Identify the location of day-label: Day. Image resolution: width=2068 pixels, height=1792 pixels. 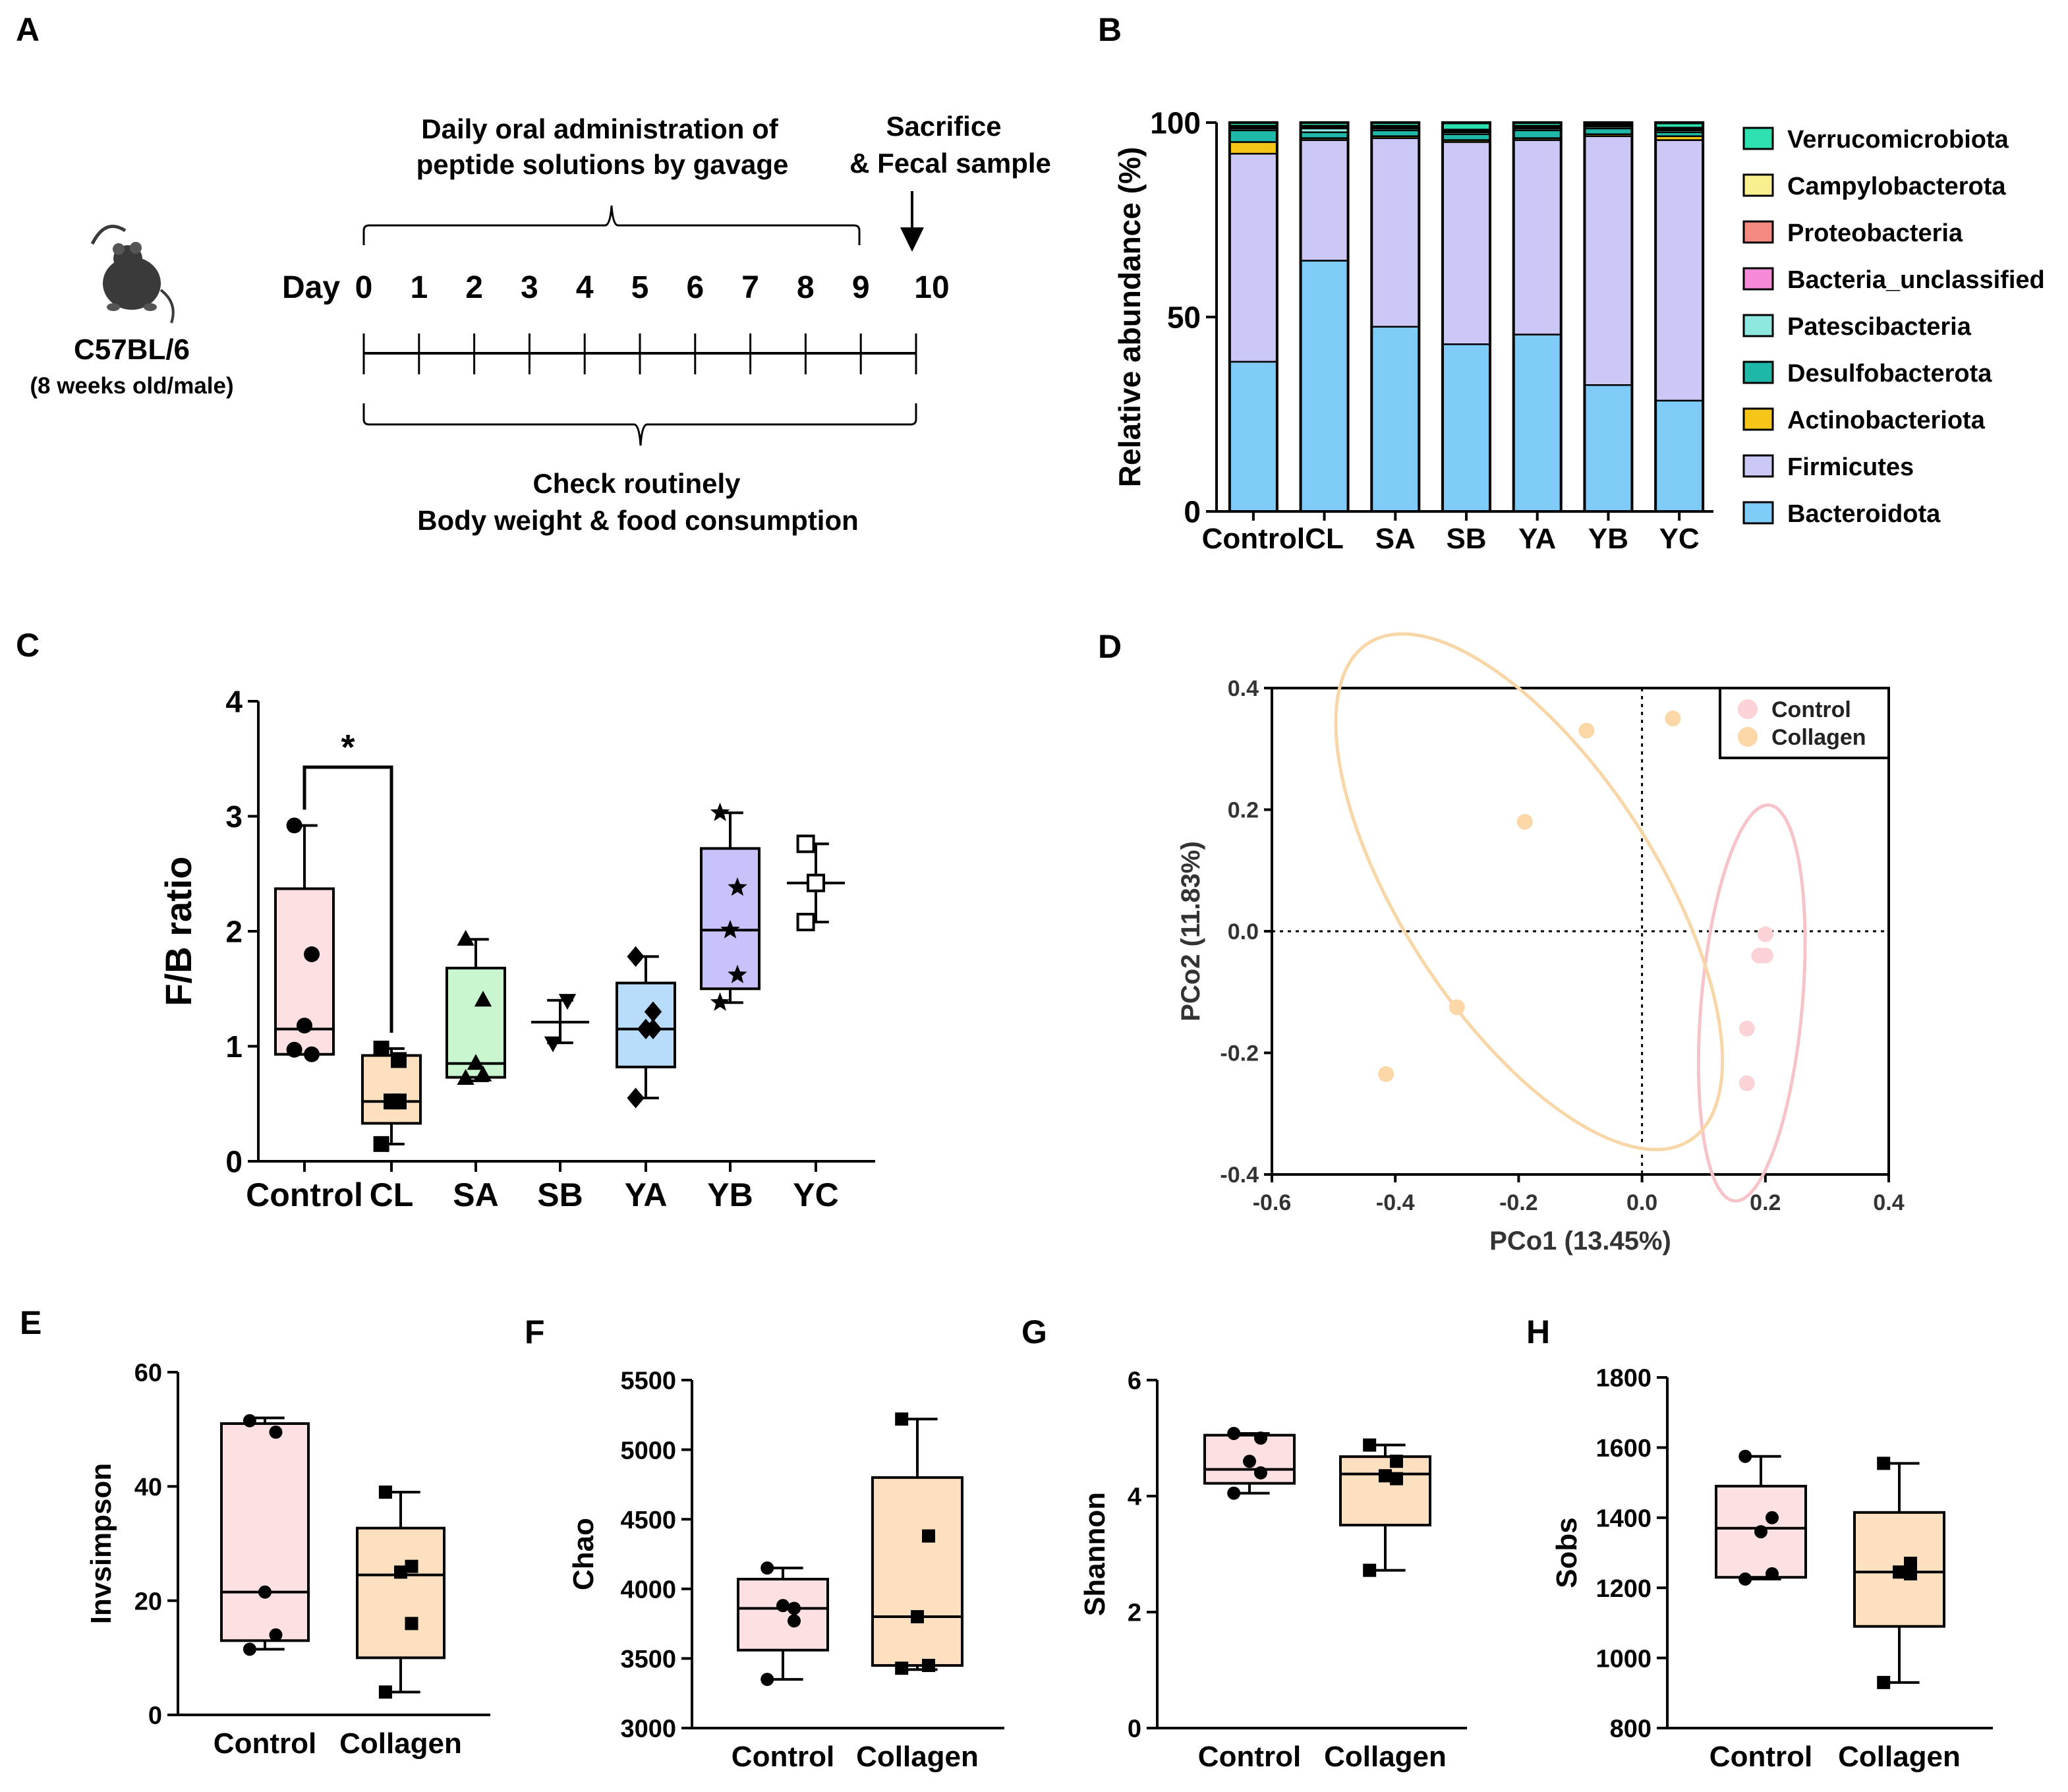
(311, 287).